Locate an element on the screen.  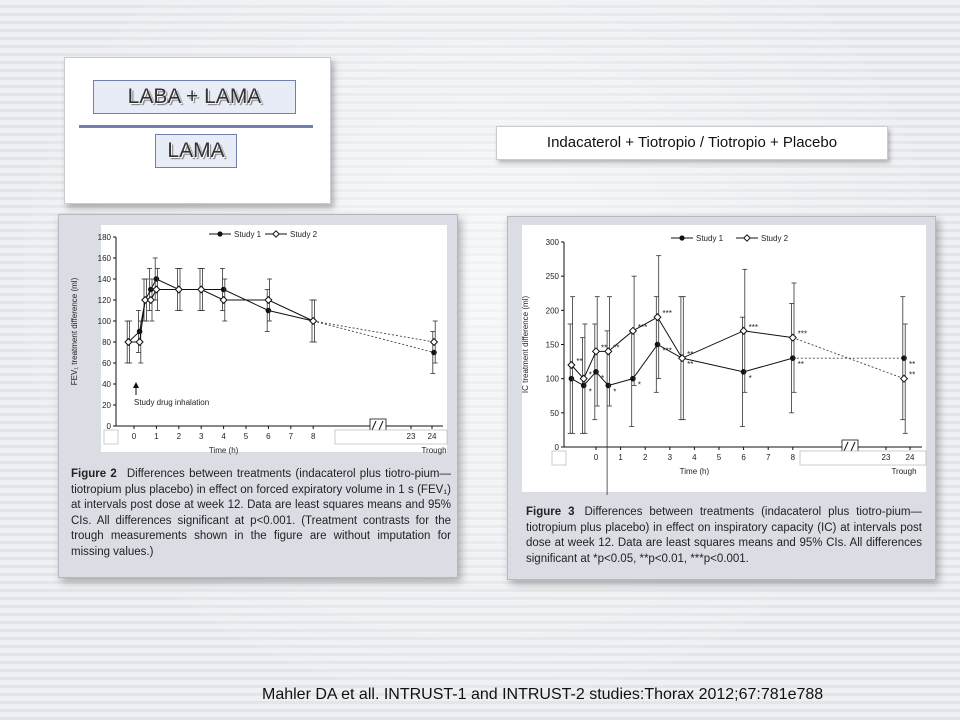
legend-label-study-2: Study 2 is located at coordinates (304, 234).